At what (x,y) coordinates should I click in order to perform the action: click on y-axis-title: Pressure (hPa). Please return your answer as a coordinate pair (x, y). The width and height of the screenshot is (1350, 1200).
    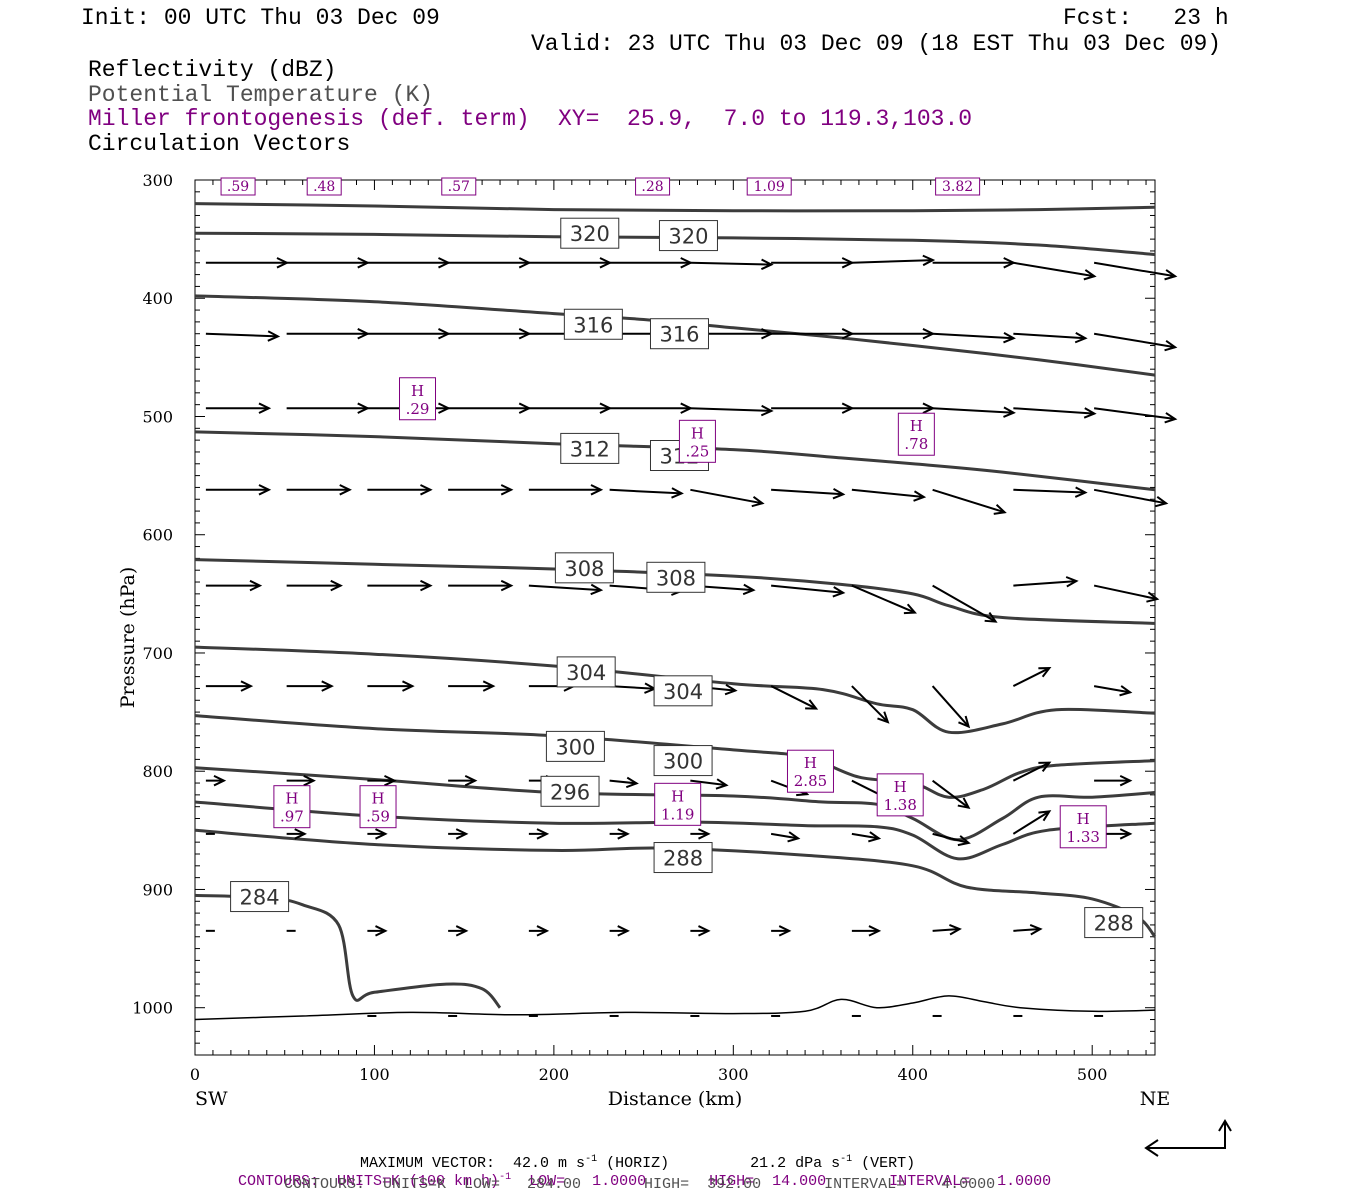
    Looking at the image, I should click on (128, 638).